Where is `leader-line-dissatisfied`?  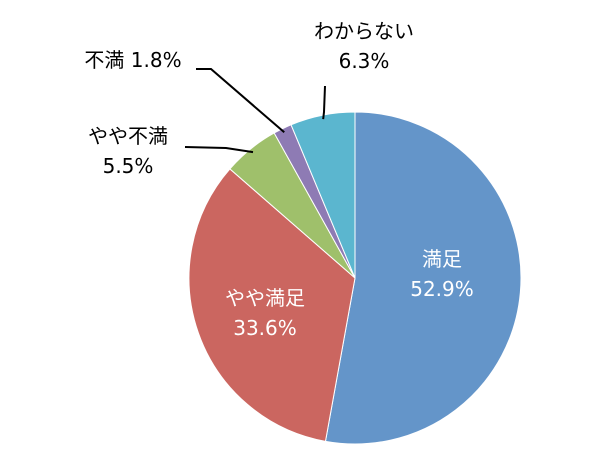 leader-line-dissatisfied is located at coordinates (240, 101).